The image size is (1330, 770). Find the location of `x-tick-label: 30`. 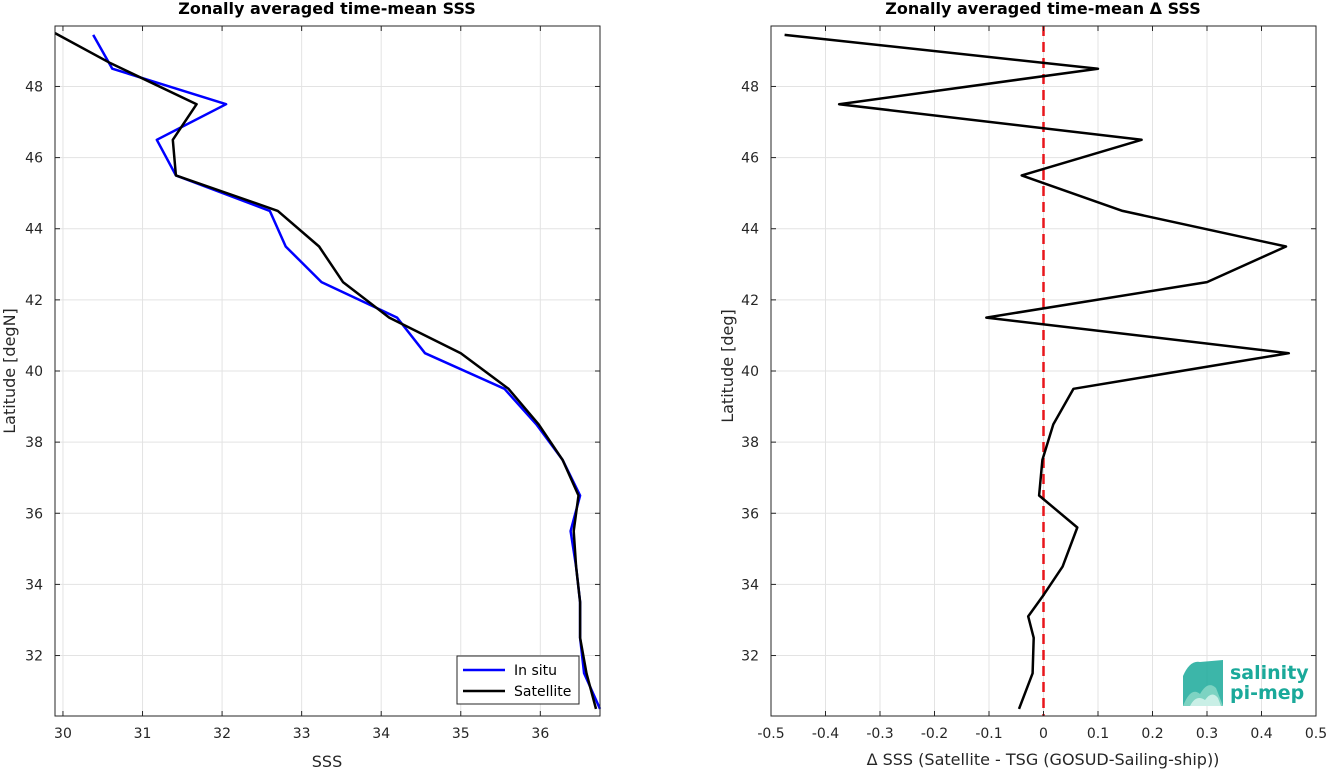

x-tick-label: 30 is located at coordinates (63, 734).